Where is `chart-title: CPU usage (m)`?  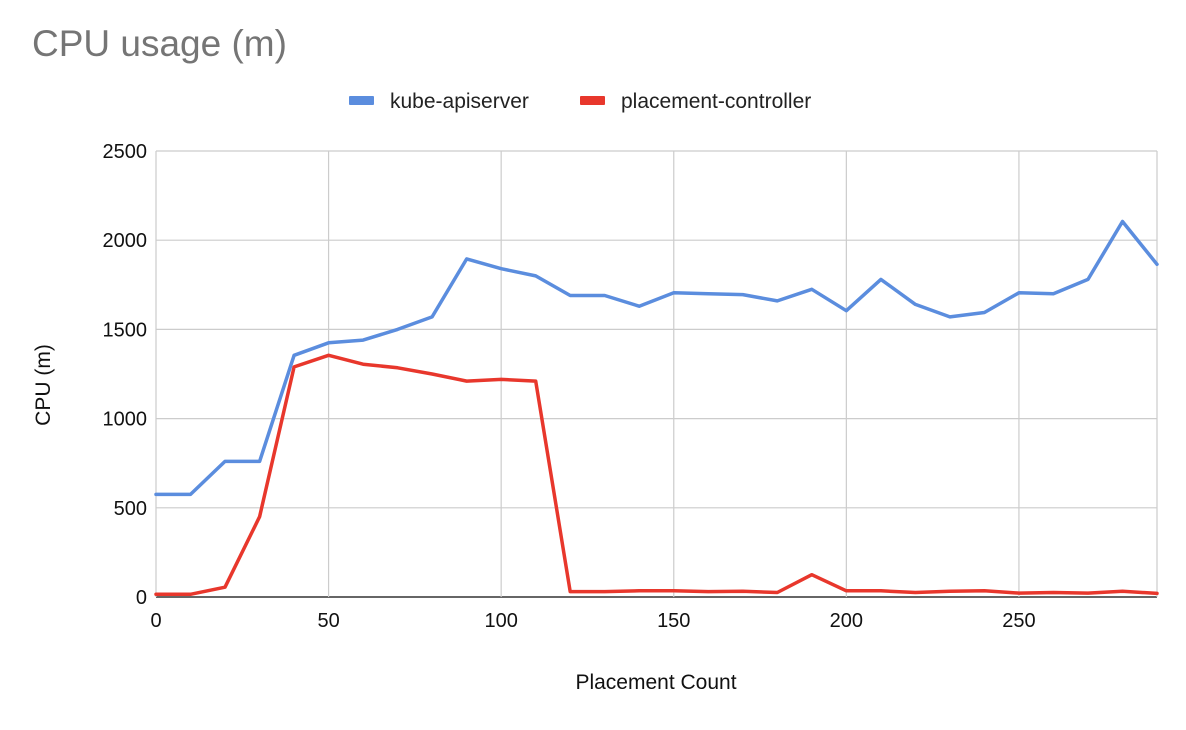 chart-title: CPU usage (m) is located at coordinates (159, 43).